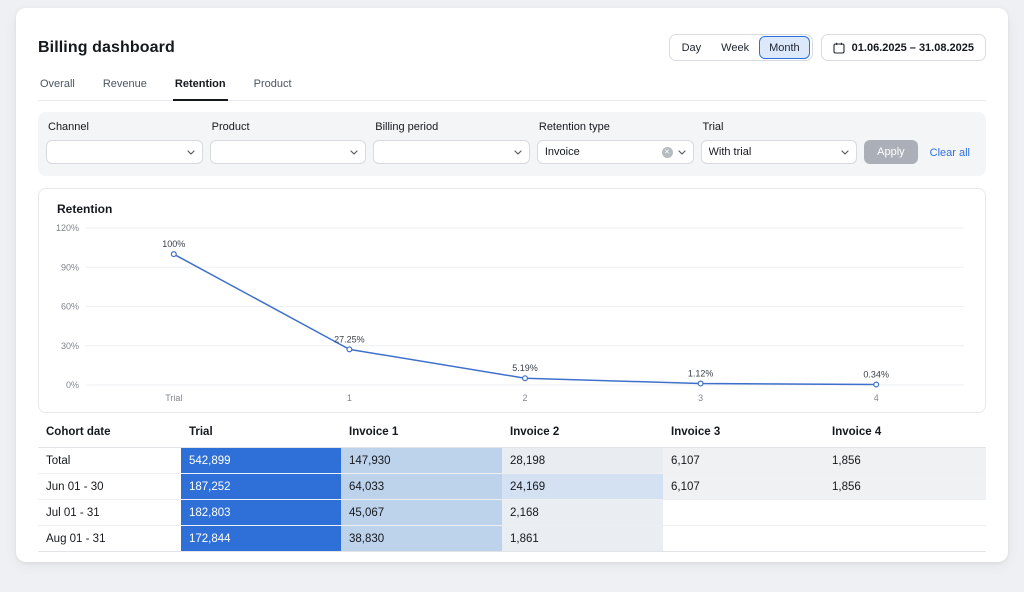 Image resolution: width=1024 pixels, height=592 pixels. What do you see at coordinates (70, 346) in the screenshot?
I see `y-axis-tick-label: 30%` at bounding box center [70, 346].